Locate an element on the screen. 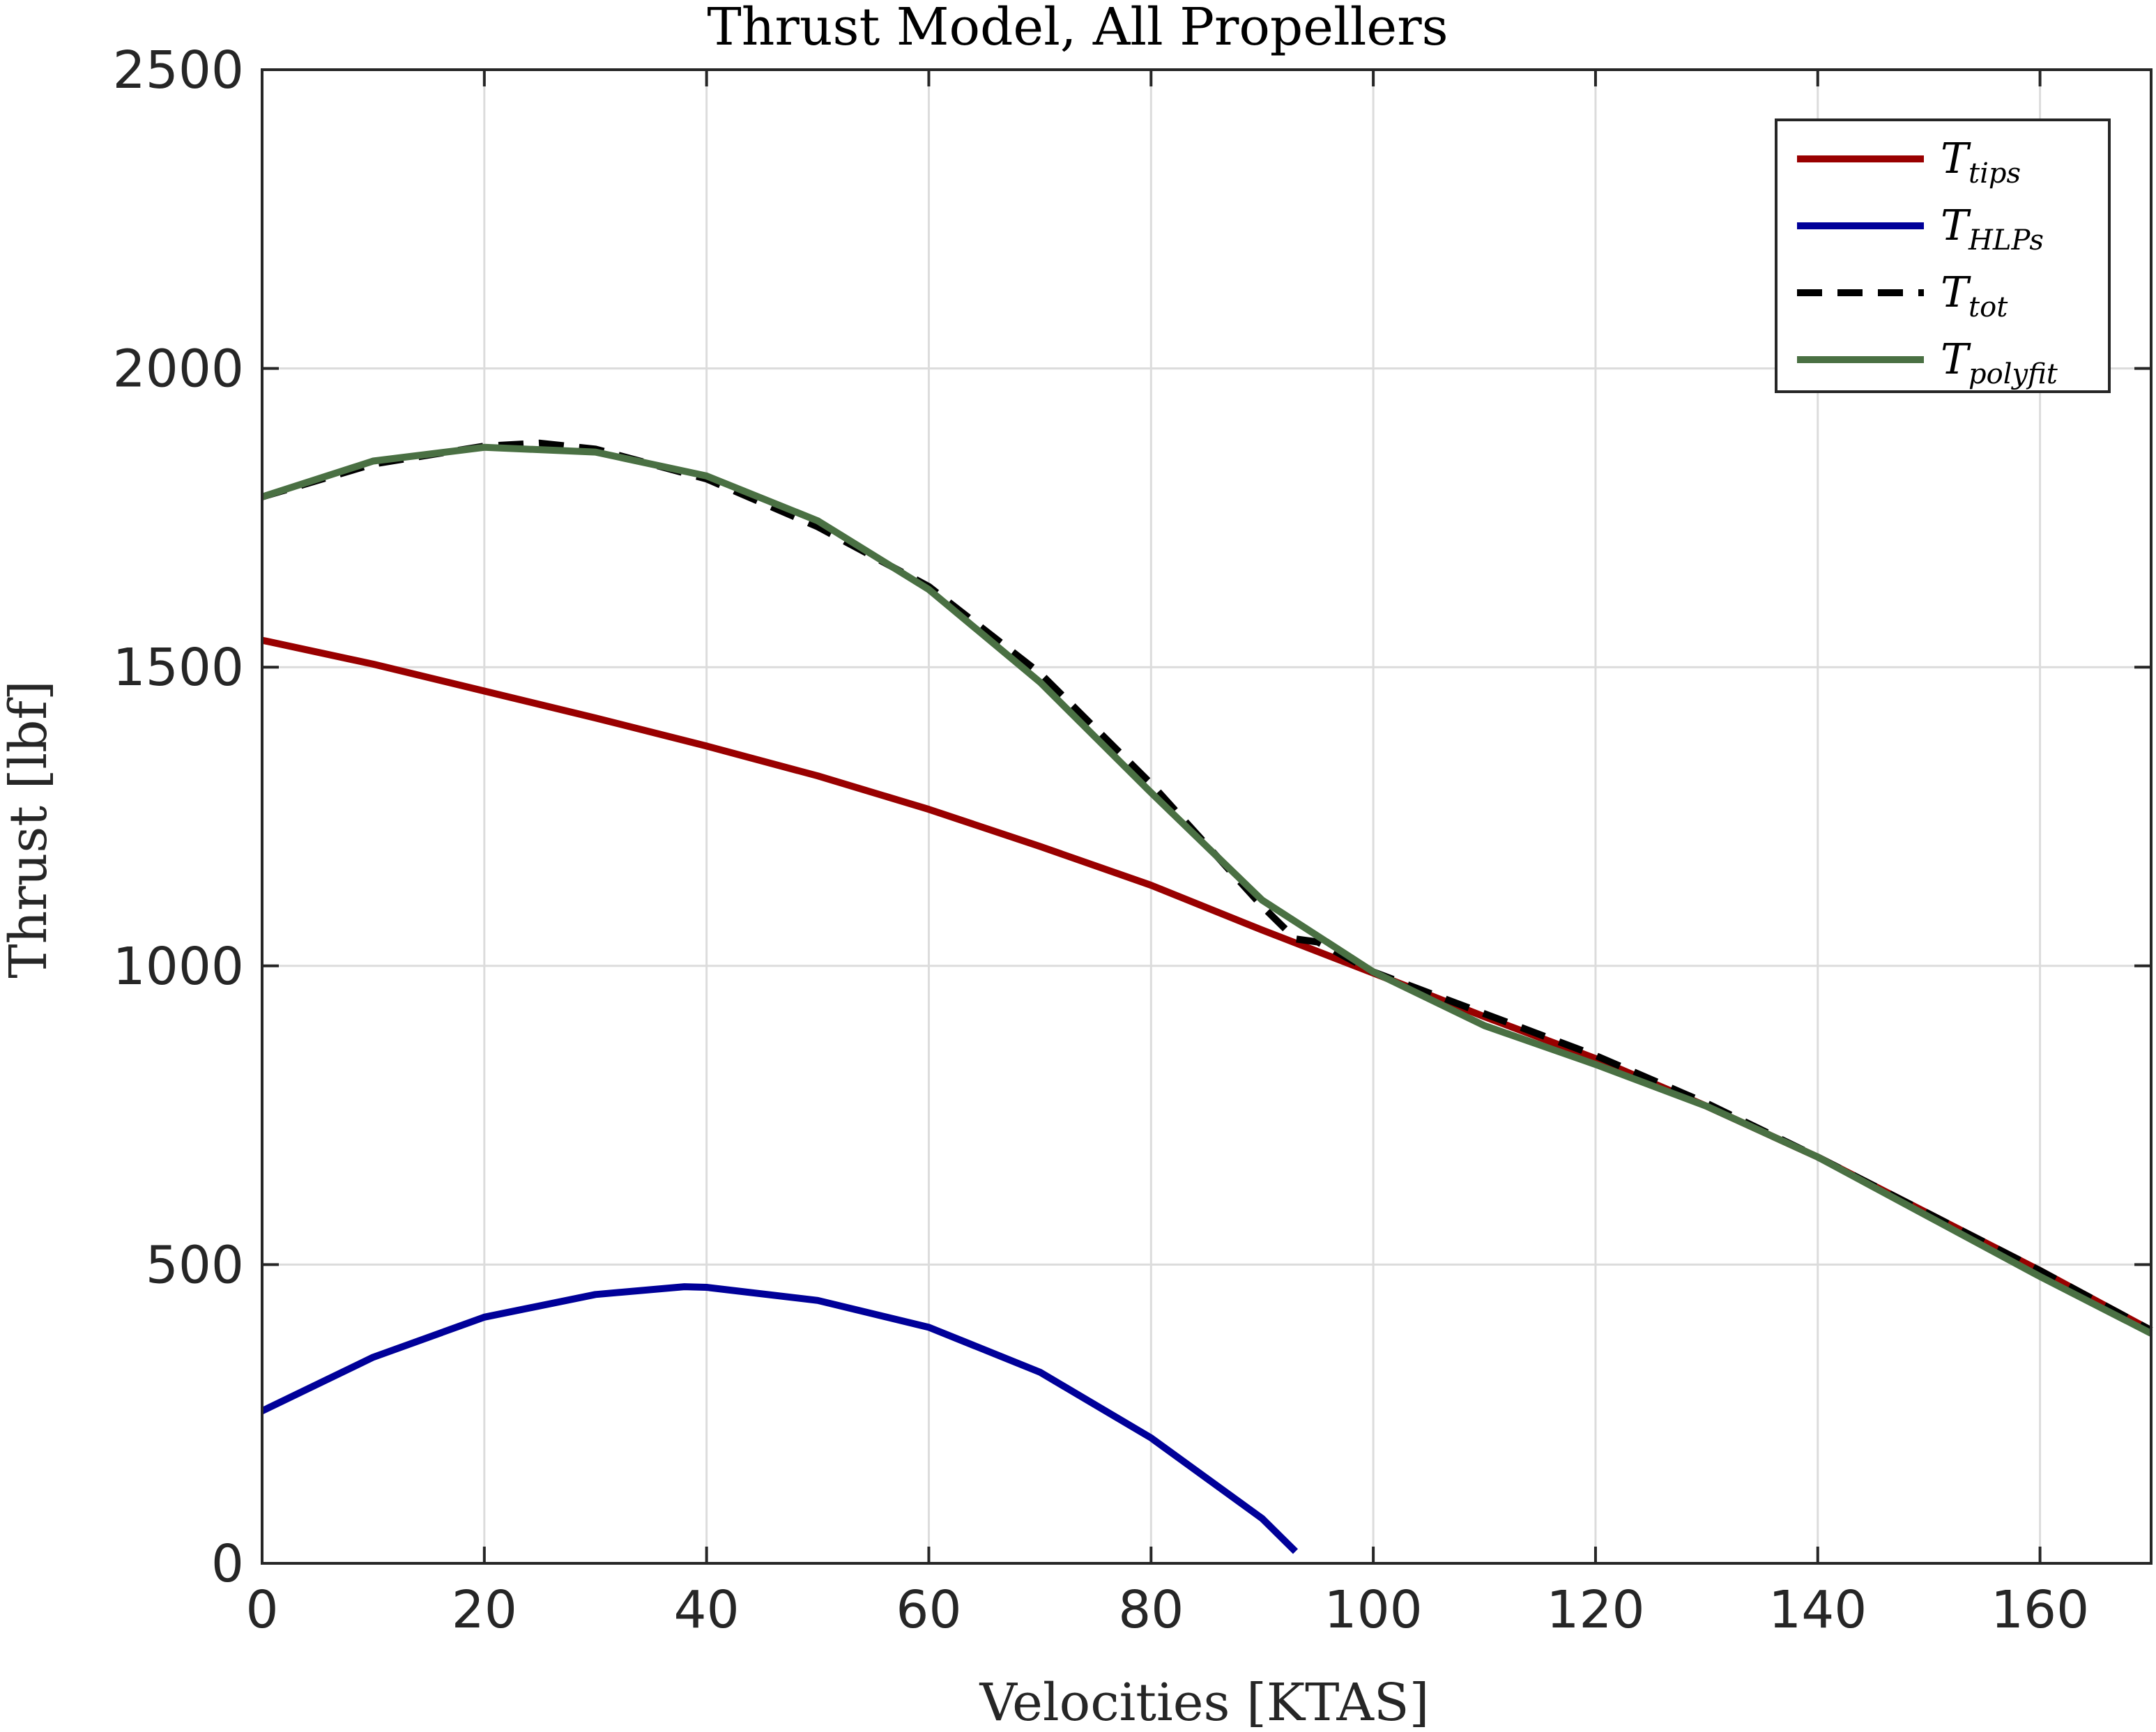 This screenshot has width=2156, height=1732. y-tick-label: 2500 is located at coordinates (178, 70).